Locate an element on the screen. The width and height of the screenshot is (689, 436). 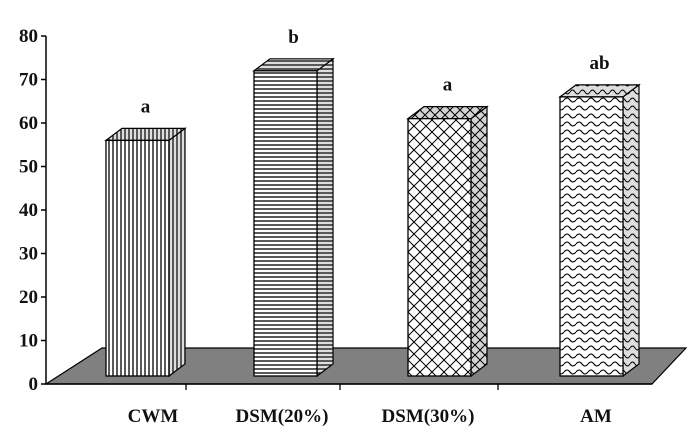
y-tick-label: 50 is located at coordinates (28, 167).